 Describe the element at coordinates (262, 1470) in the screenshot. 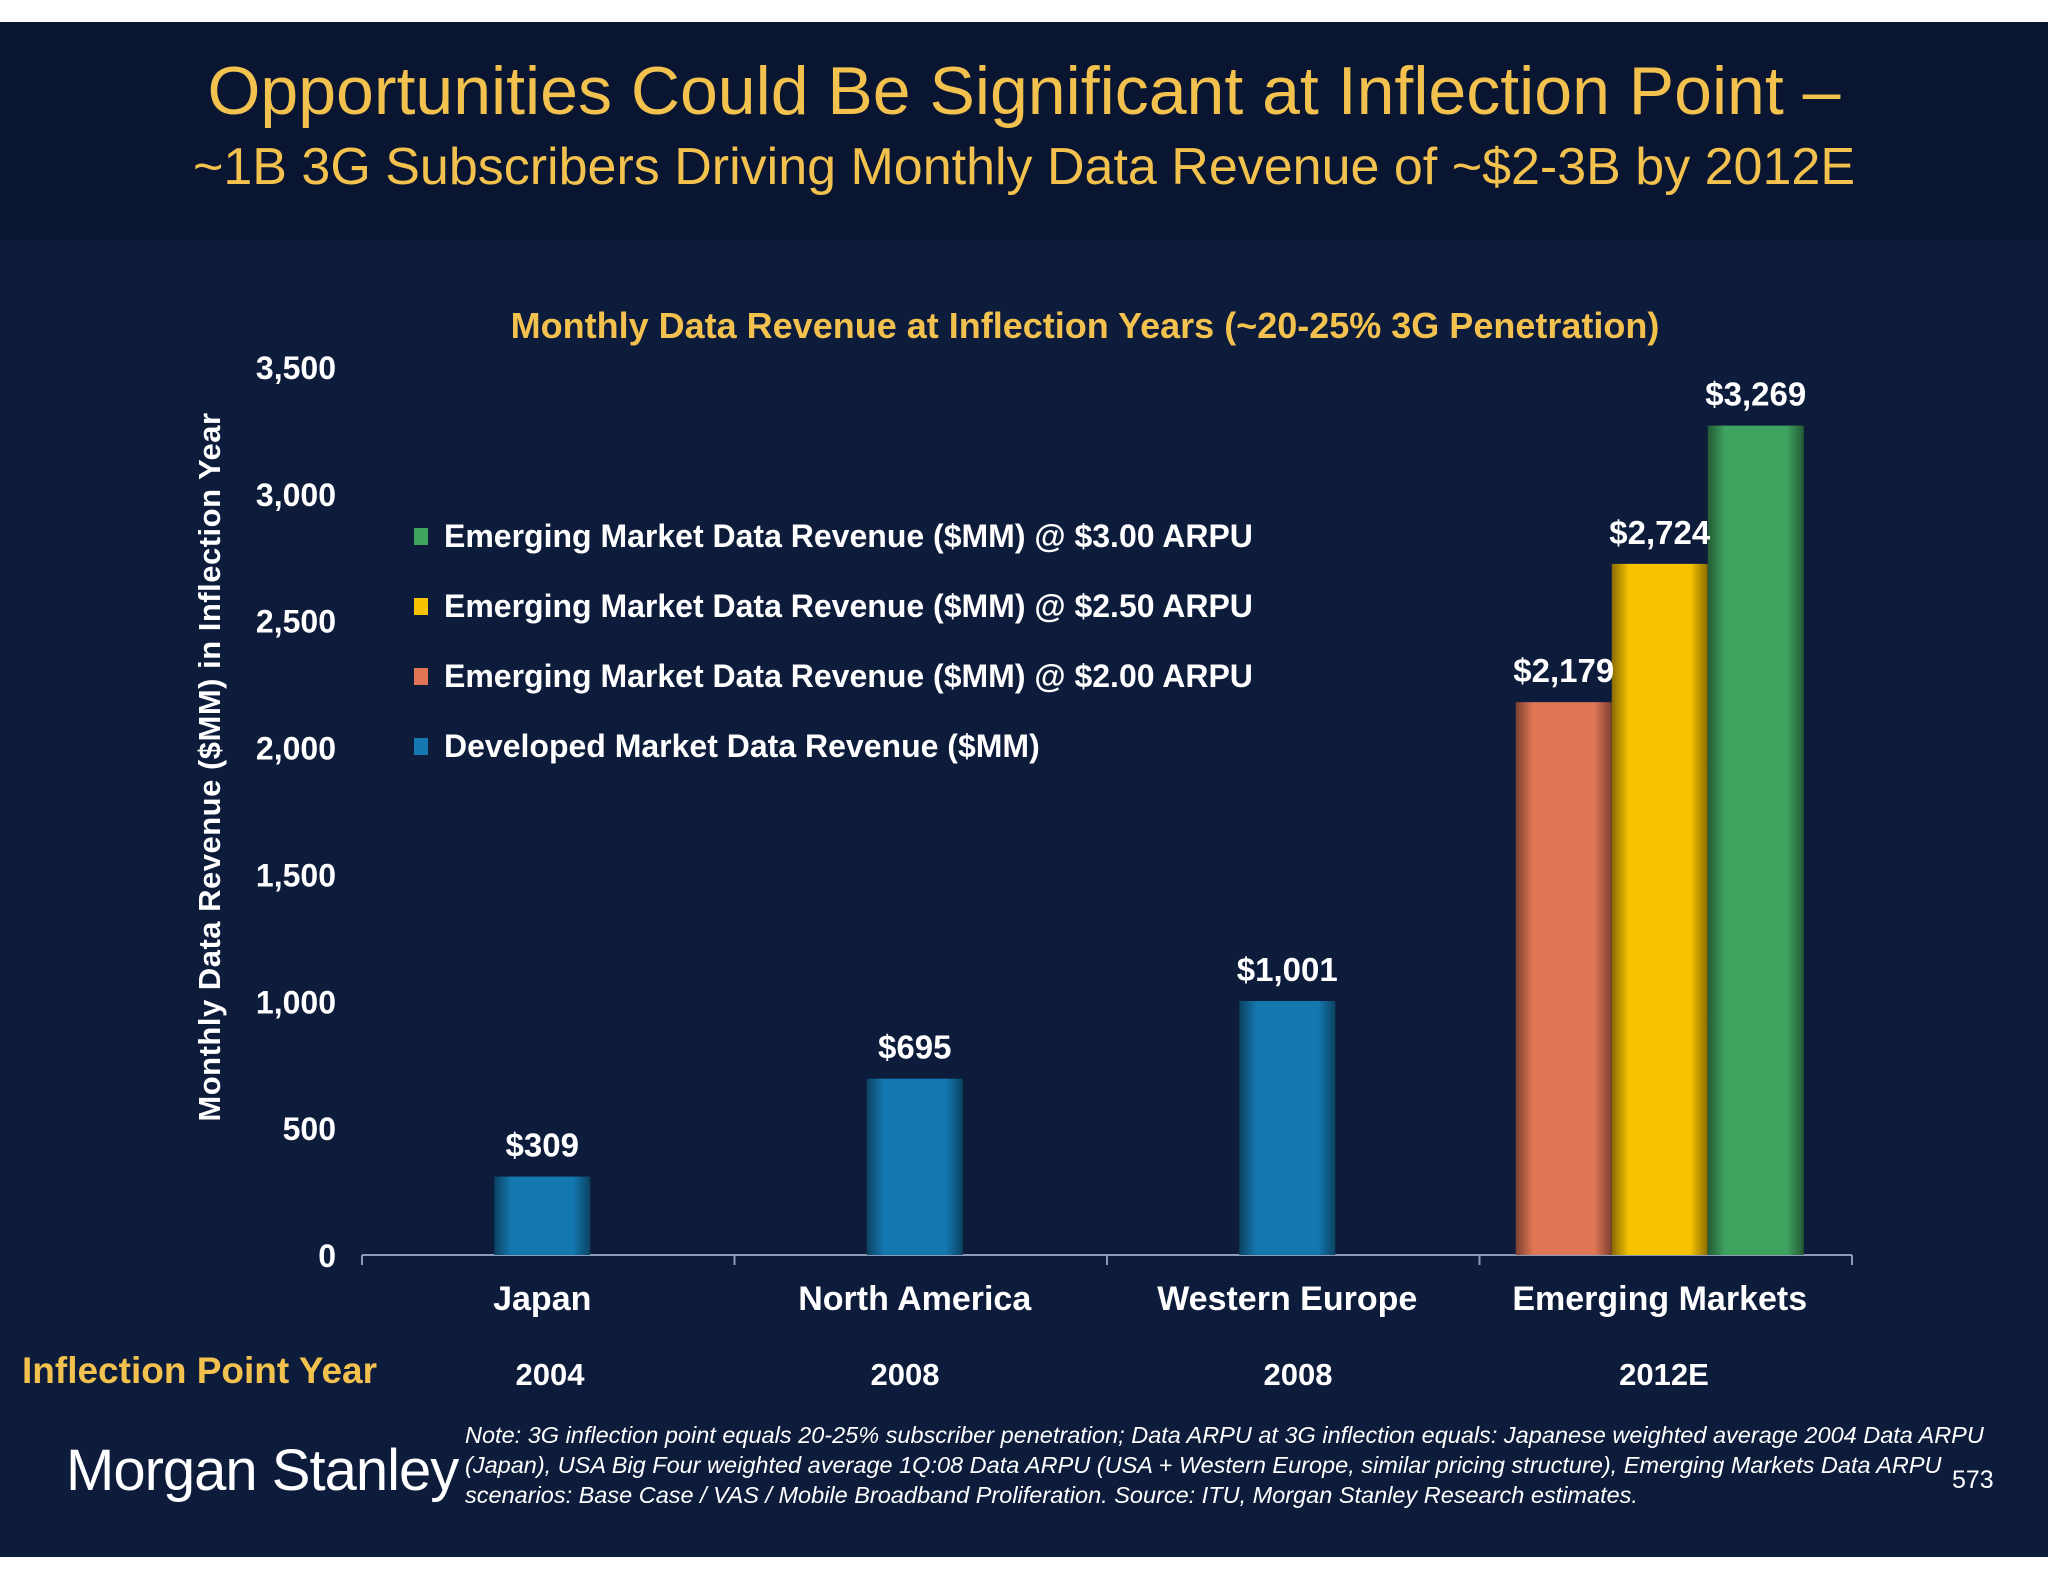

I see `morgan-stanley-logo: Morgan Stanley` at that location.